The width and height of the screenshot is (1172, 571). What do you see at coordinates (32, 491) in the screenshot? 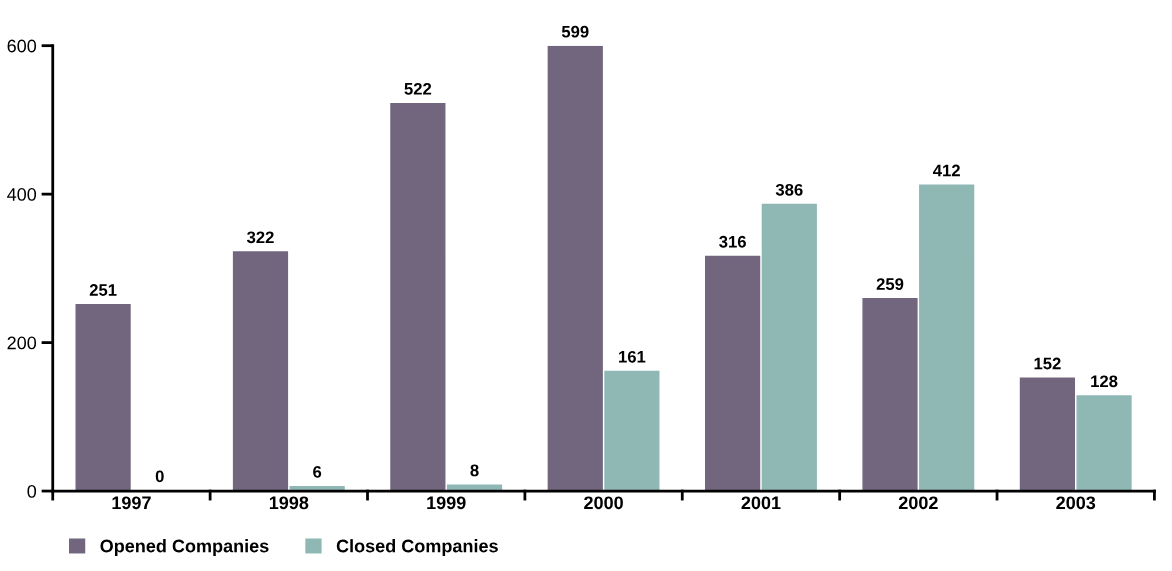
I see `y-tick-label: 0` at bounding box center [32, 491].